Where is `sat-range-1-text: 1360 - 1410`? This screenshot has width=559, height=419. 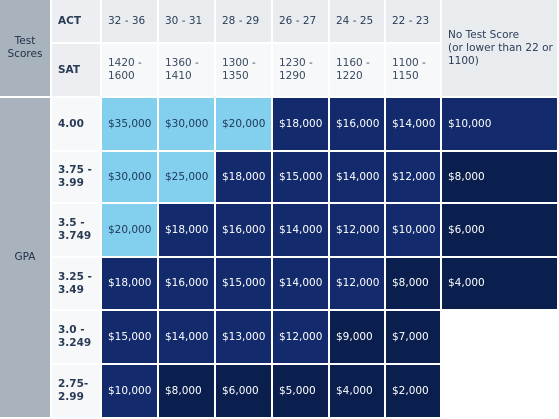
sat-range-1-text: 1360 - 1410 is located at coordinates (182, 69).